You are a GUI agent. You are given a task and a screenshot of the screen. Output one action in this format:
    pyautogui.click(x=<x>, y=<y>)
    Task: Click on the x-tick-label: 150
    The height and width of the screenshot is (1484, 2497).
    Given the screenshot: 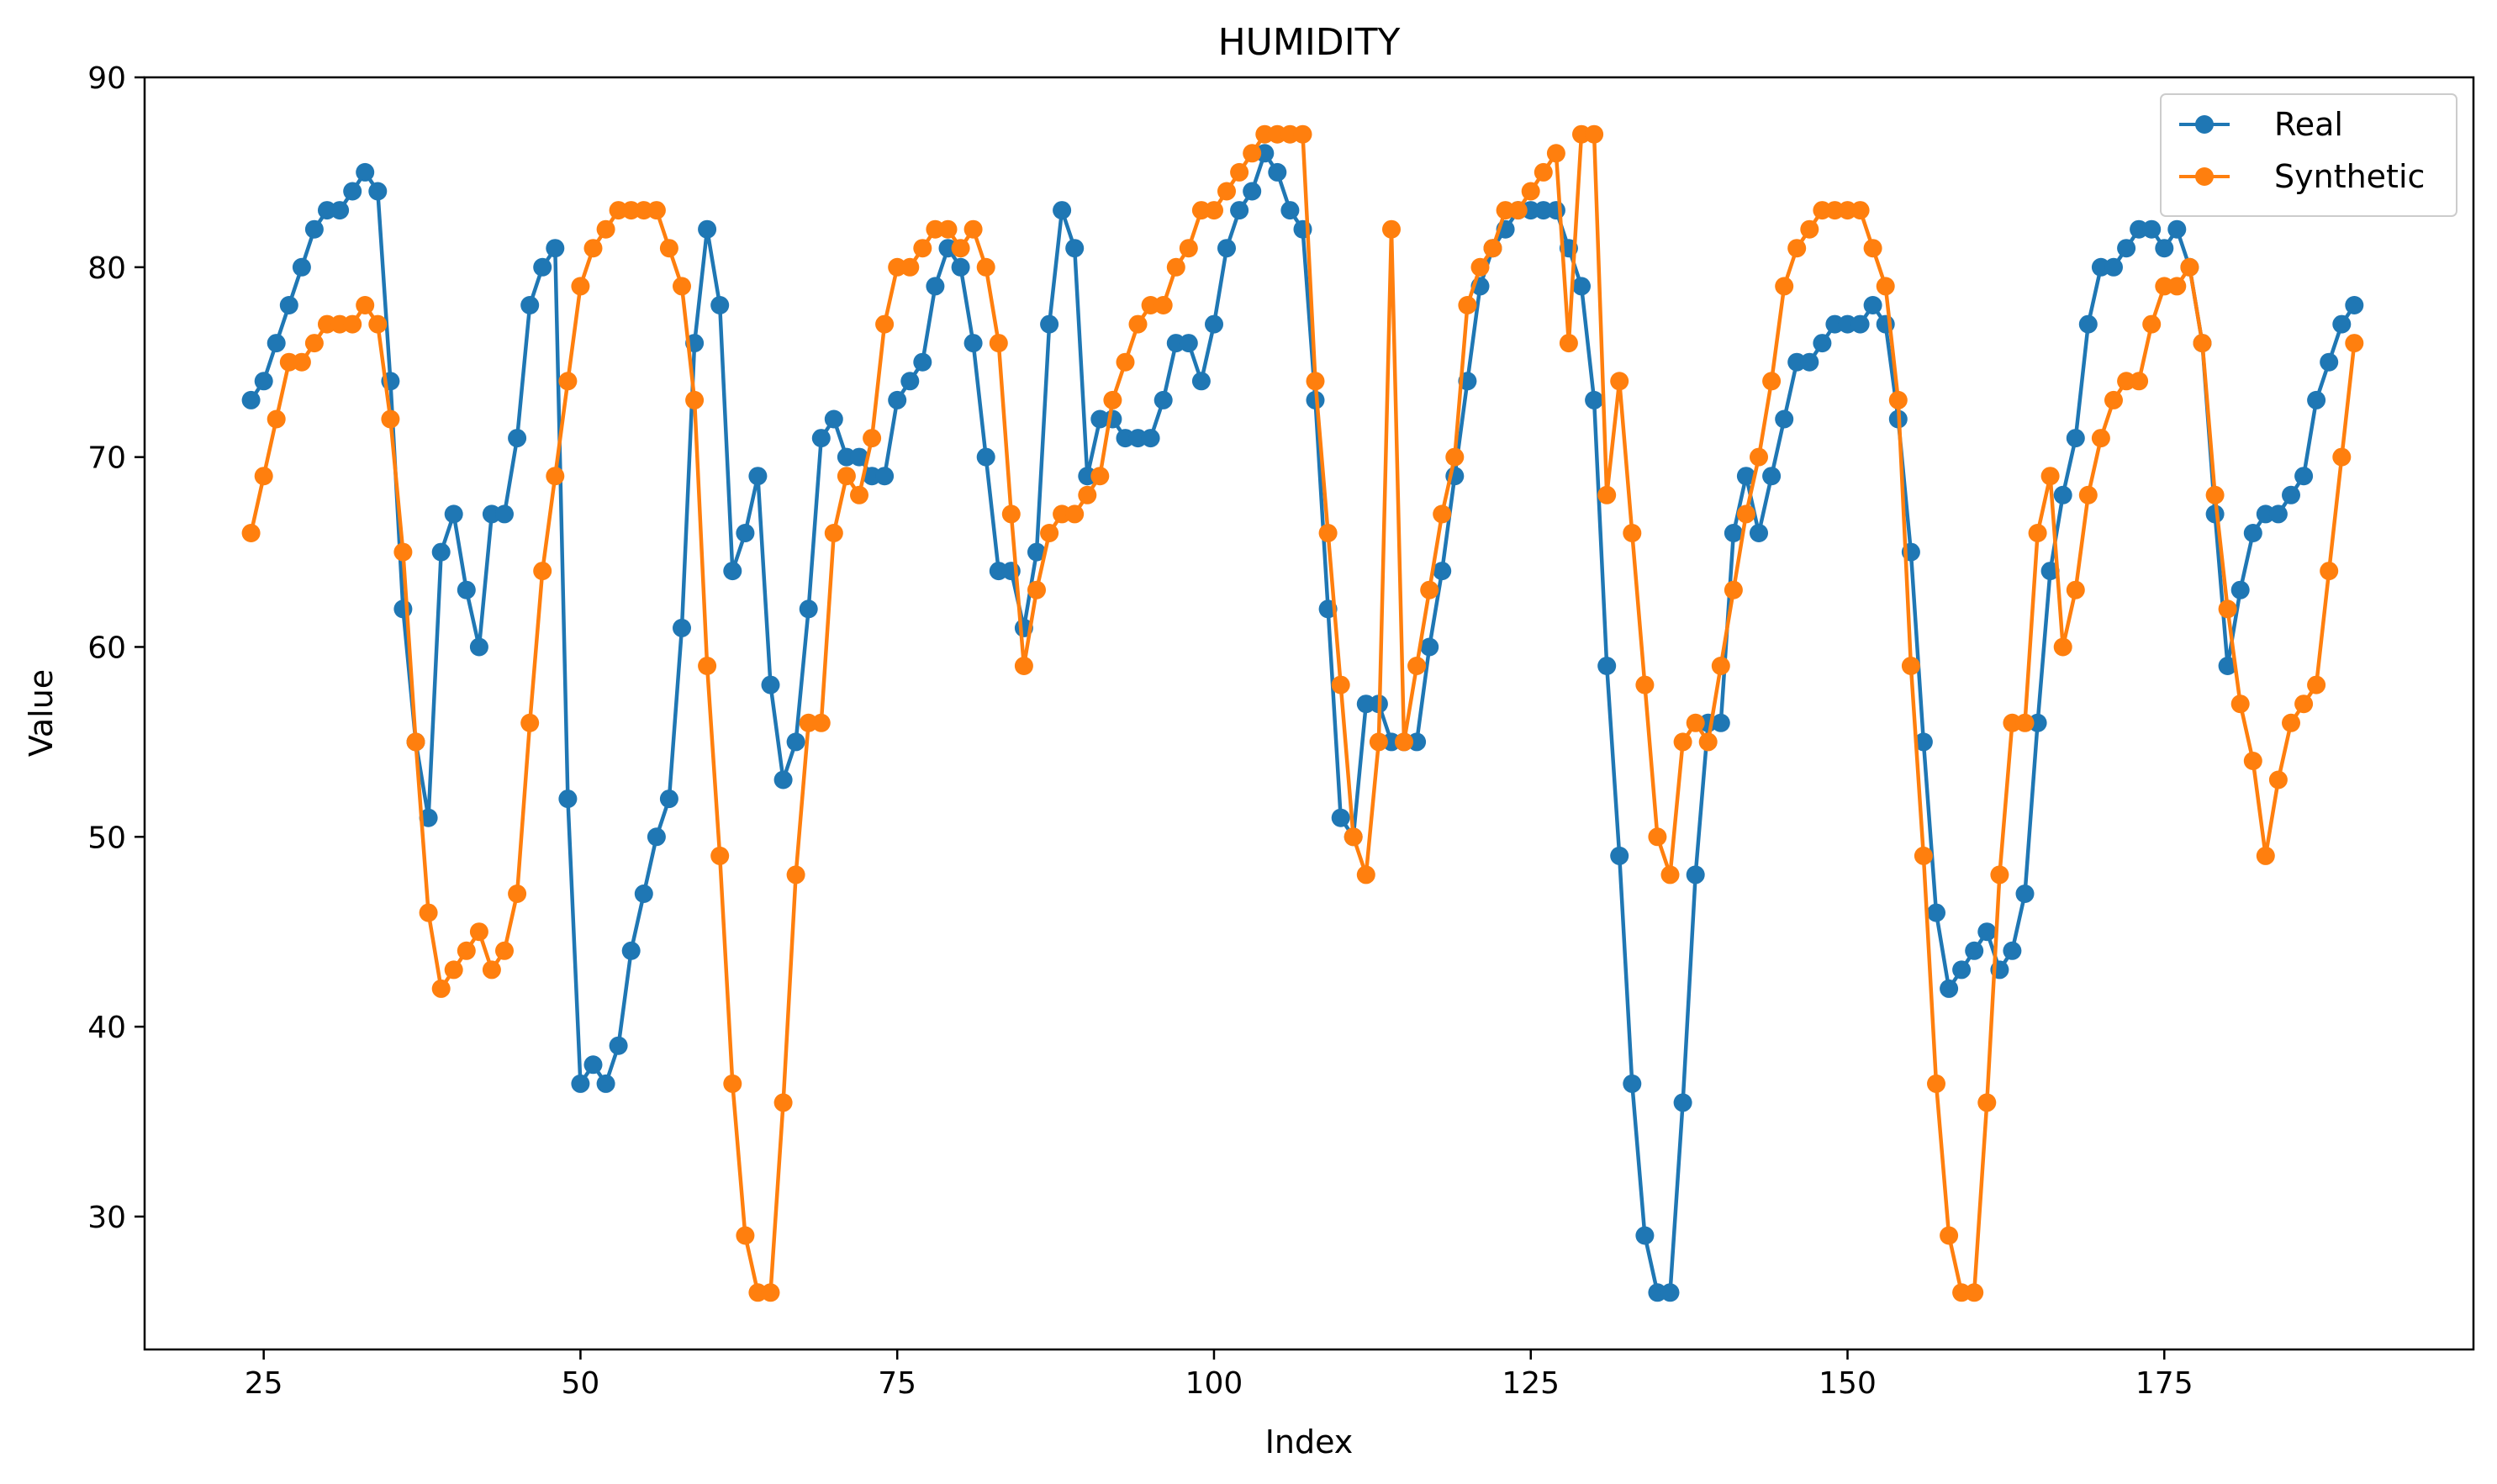 What is the action you would take?
    pyautogui.click(x=1848, y=1383)
    